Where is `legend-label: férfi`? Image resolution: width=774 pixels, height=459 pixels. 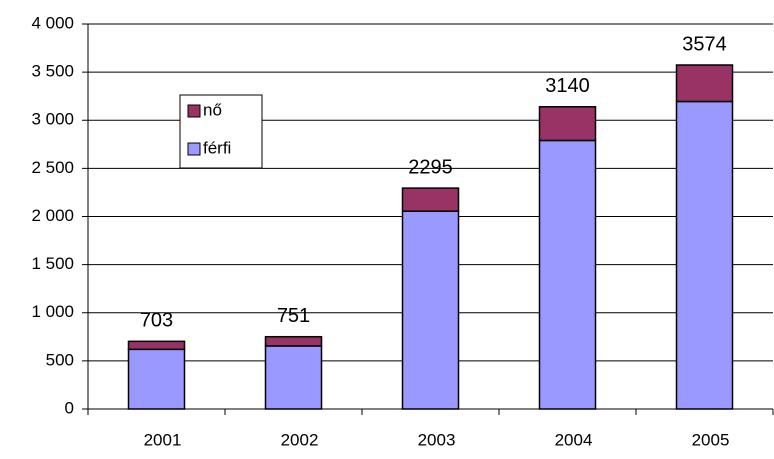
legend-label: férfi is located at coordinates (217, 147).